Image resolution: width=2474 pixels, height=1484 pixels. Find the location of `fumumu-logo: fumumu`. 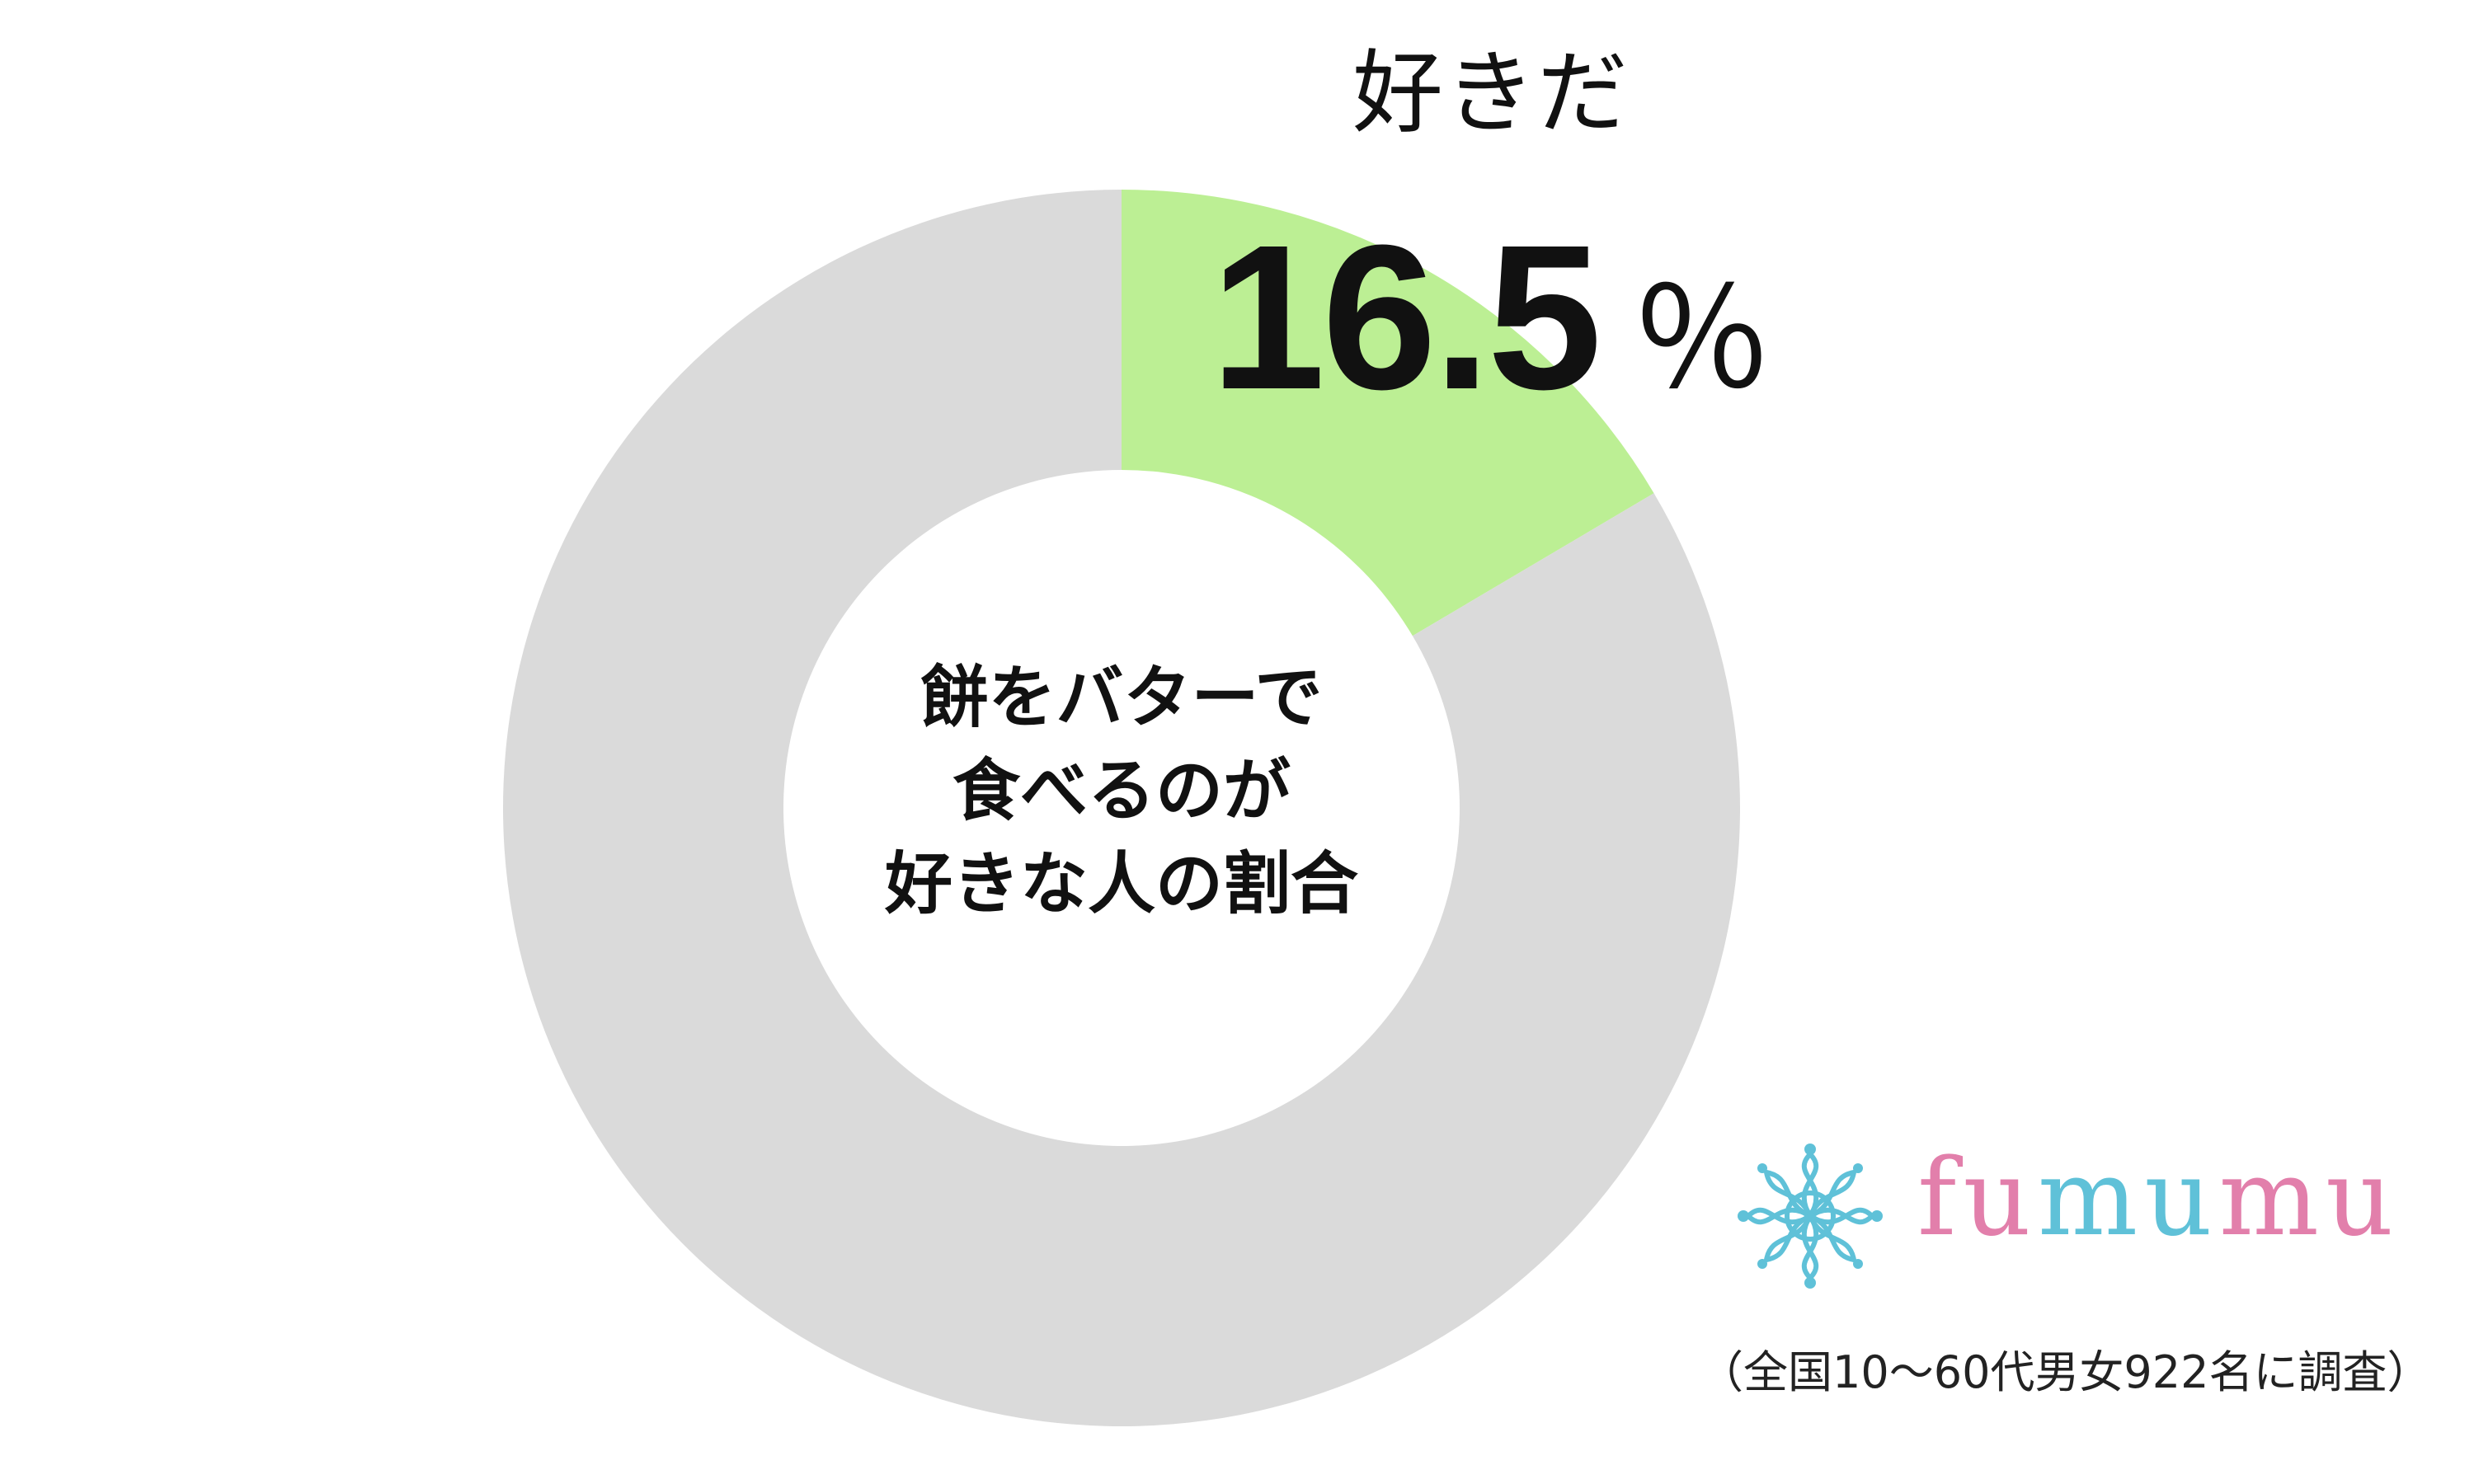

fumumu-logo: fumumu is located at coordinates (2062, 1216).